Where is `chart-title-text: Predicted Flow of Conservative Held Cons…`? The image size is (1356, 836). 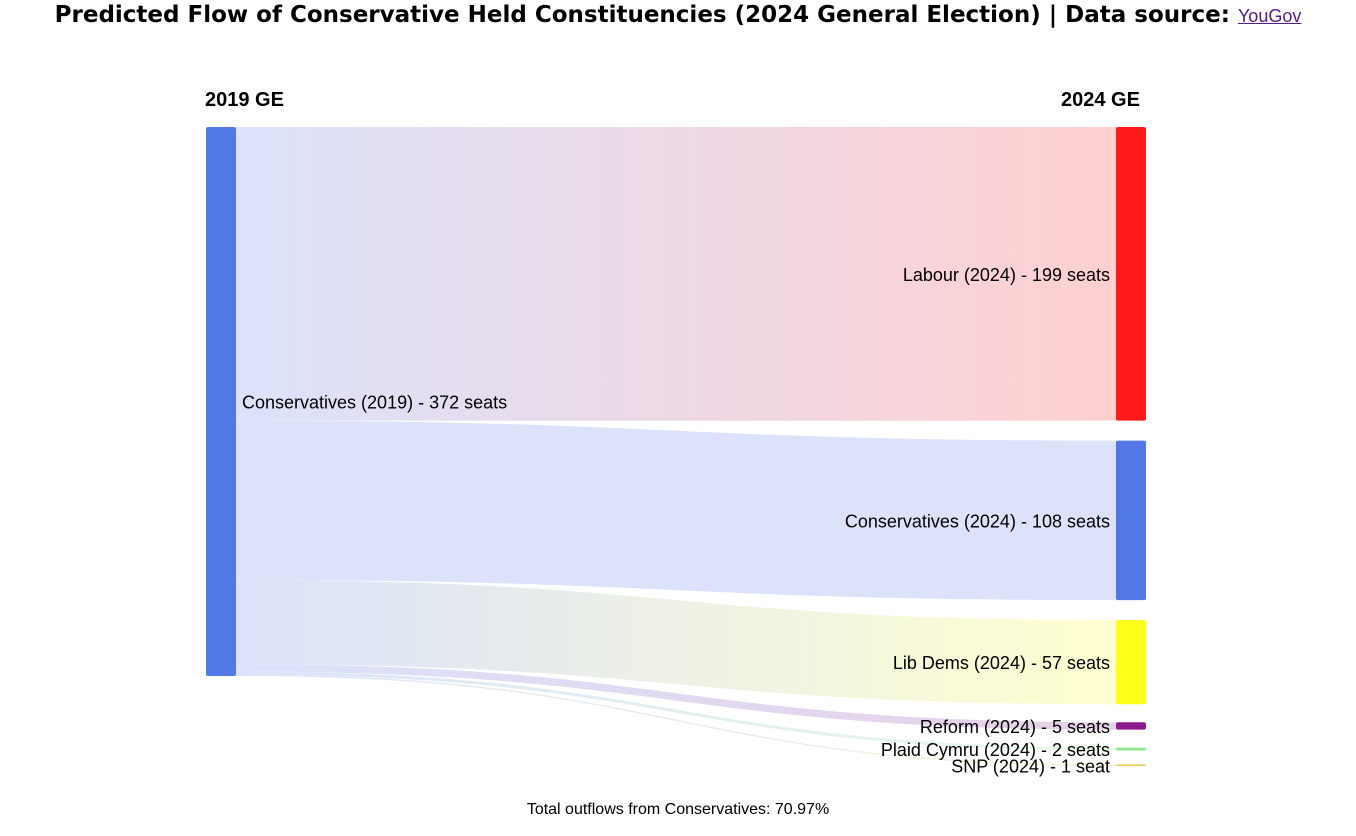
chart-title-text: Predicted Flow of Conservative Held Cons… is located at coordinates (642, 15).